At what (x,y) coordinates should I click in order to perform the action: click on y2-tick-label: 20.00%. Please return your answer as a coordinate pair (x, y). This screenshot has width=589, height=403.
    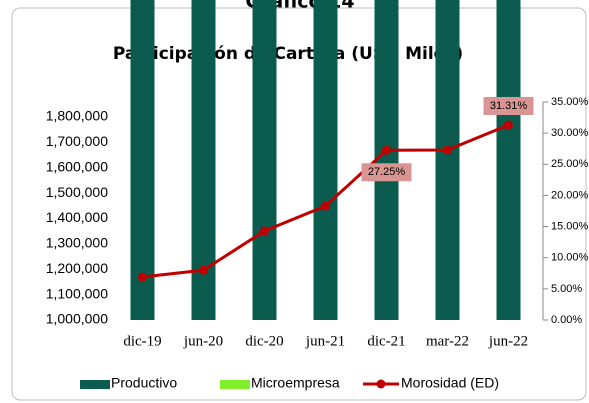
    Looking at the image, I should click on (570, 195).